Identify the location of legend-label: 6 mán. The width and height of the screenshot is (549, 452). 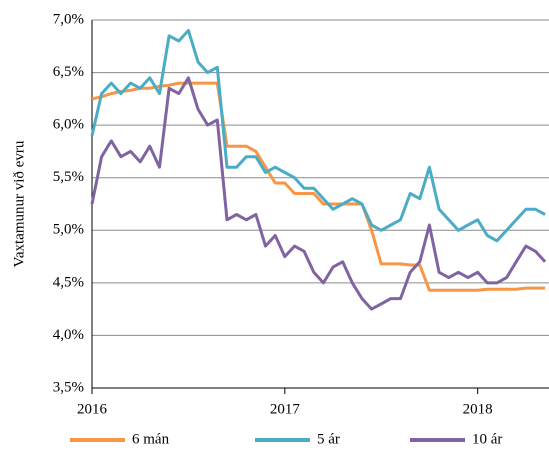
(151, 439).